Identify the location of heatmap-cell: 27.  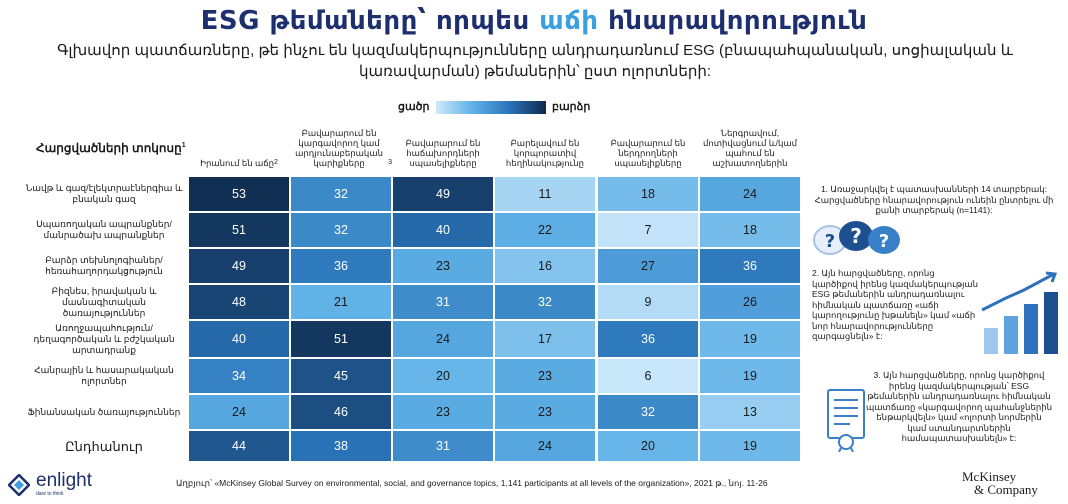
(648, 266).